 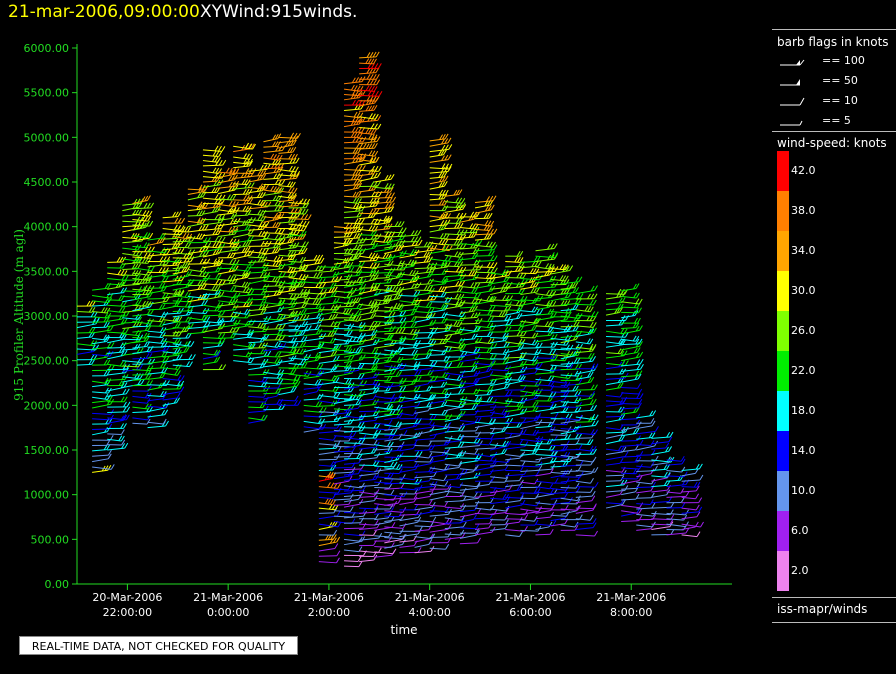 I want to click on y-tick-label: 2000.00, so click(x=47, y=405).